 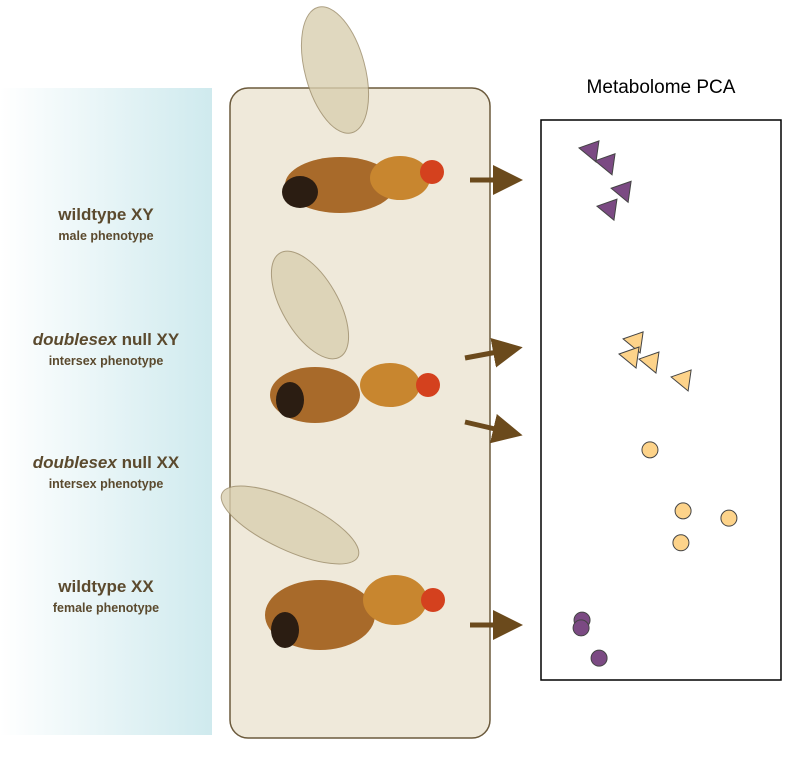 What do you see at coordinates (151, 462) in the screenshot?
I see `label-name: null XX` at bounding box center [151, 462].